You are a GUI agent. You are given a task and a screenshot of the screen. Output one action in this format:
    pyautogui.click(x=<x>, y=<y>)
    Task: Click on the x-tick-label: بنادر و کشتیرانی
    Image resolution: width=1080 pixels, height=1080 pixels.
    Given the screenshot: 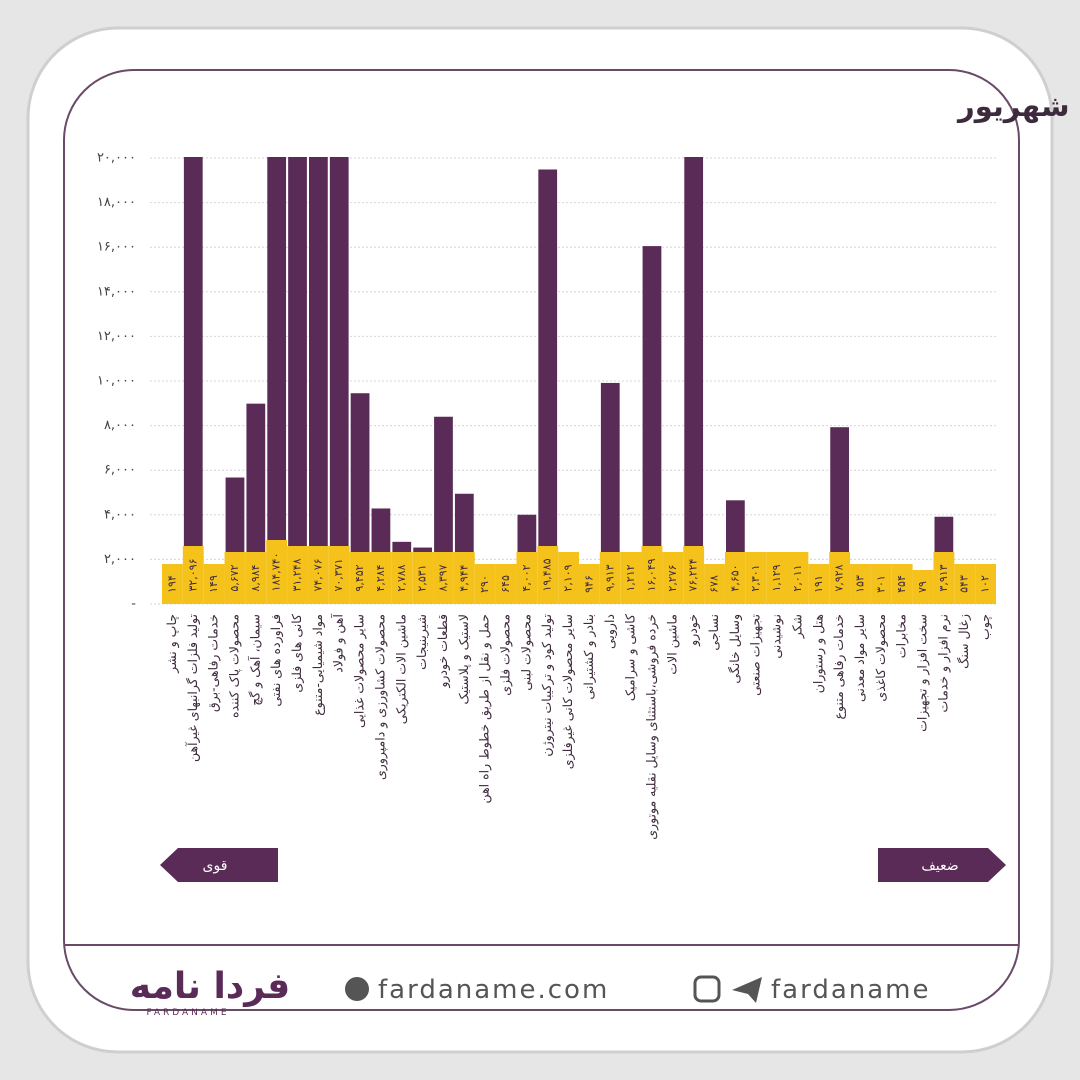 What is the action you would take?
    pyautogui.click(x=589, y=657)
    